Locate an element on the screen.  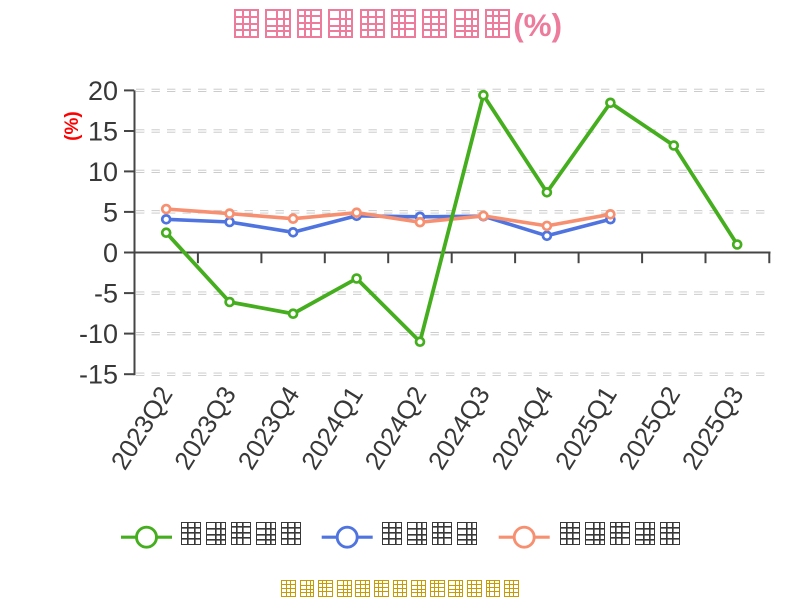
svg-text: -10 is located at coordinates (98, 334).